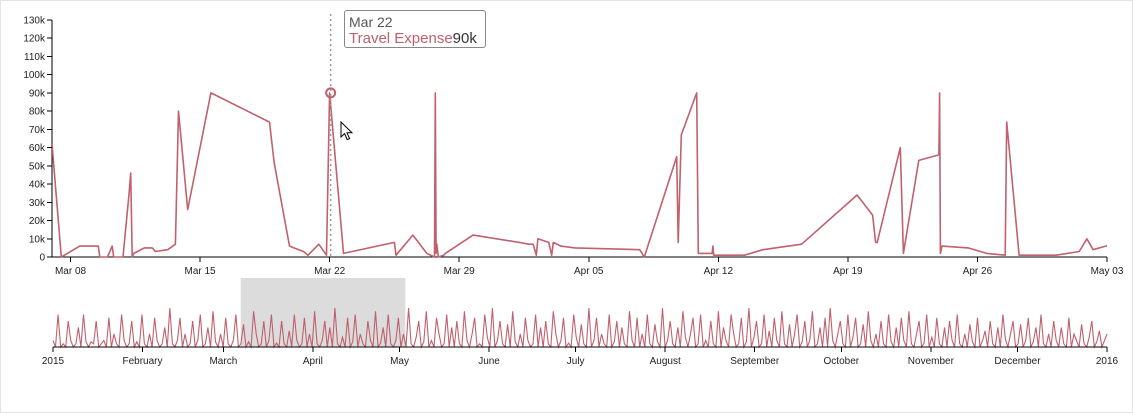  What do you see at coordinates (37, 203) in the screenshot?
I see `y-tick-label: 30k` at bounding box center [37, 203].